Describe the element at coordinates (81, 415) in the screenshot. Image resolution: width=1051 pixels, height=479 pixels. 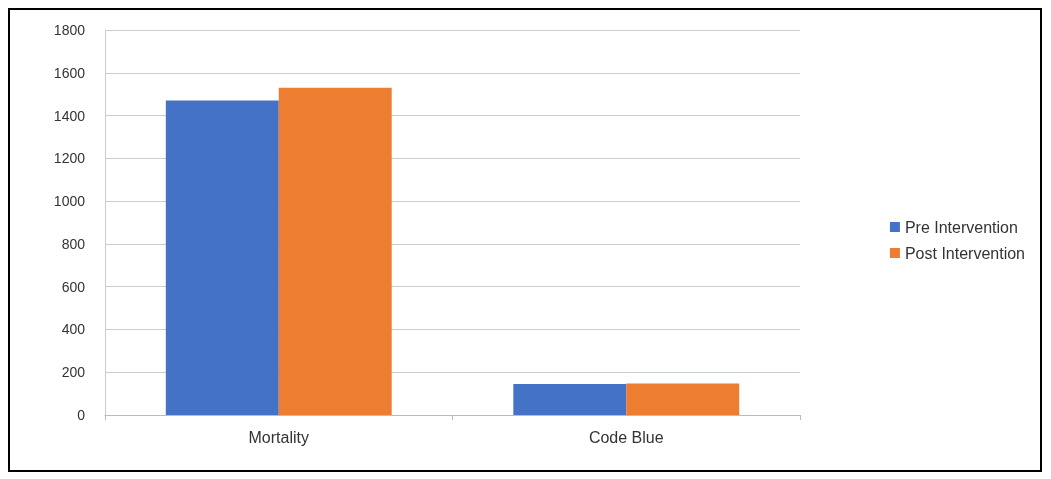
I see `y-tick-label: 0` at that location.